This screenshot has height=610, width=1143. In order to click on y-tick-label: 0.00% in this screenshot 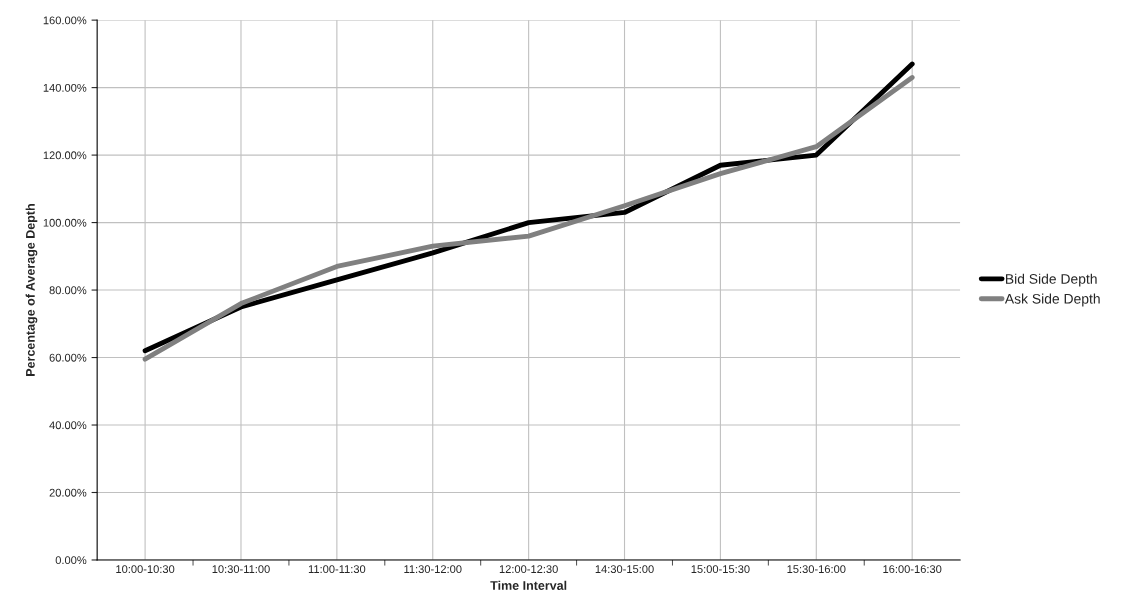, I will do `click(71, 560)`.